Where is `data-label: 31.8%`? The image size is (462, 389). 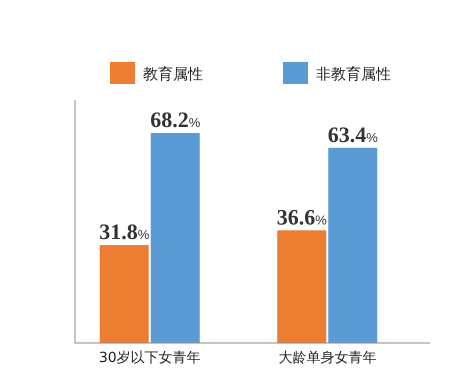 data-label: 31.8% is located at coordinates (124, 231).